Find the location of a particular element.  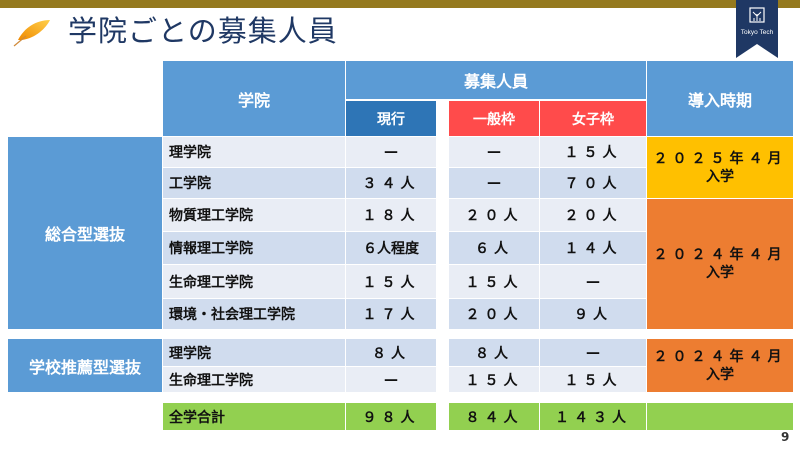

header-school: 学院 is located at coordinates (254, 99).